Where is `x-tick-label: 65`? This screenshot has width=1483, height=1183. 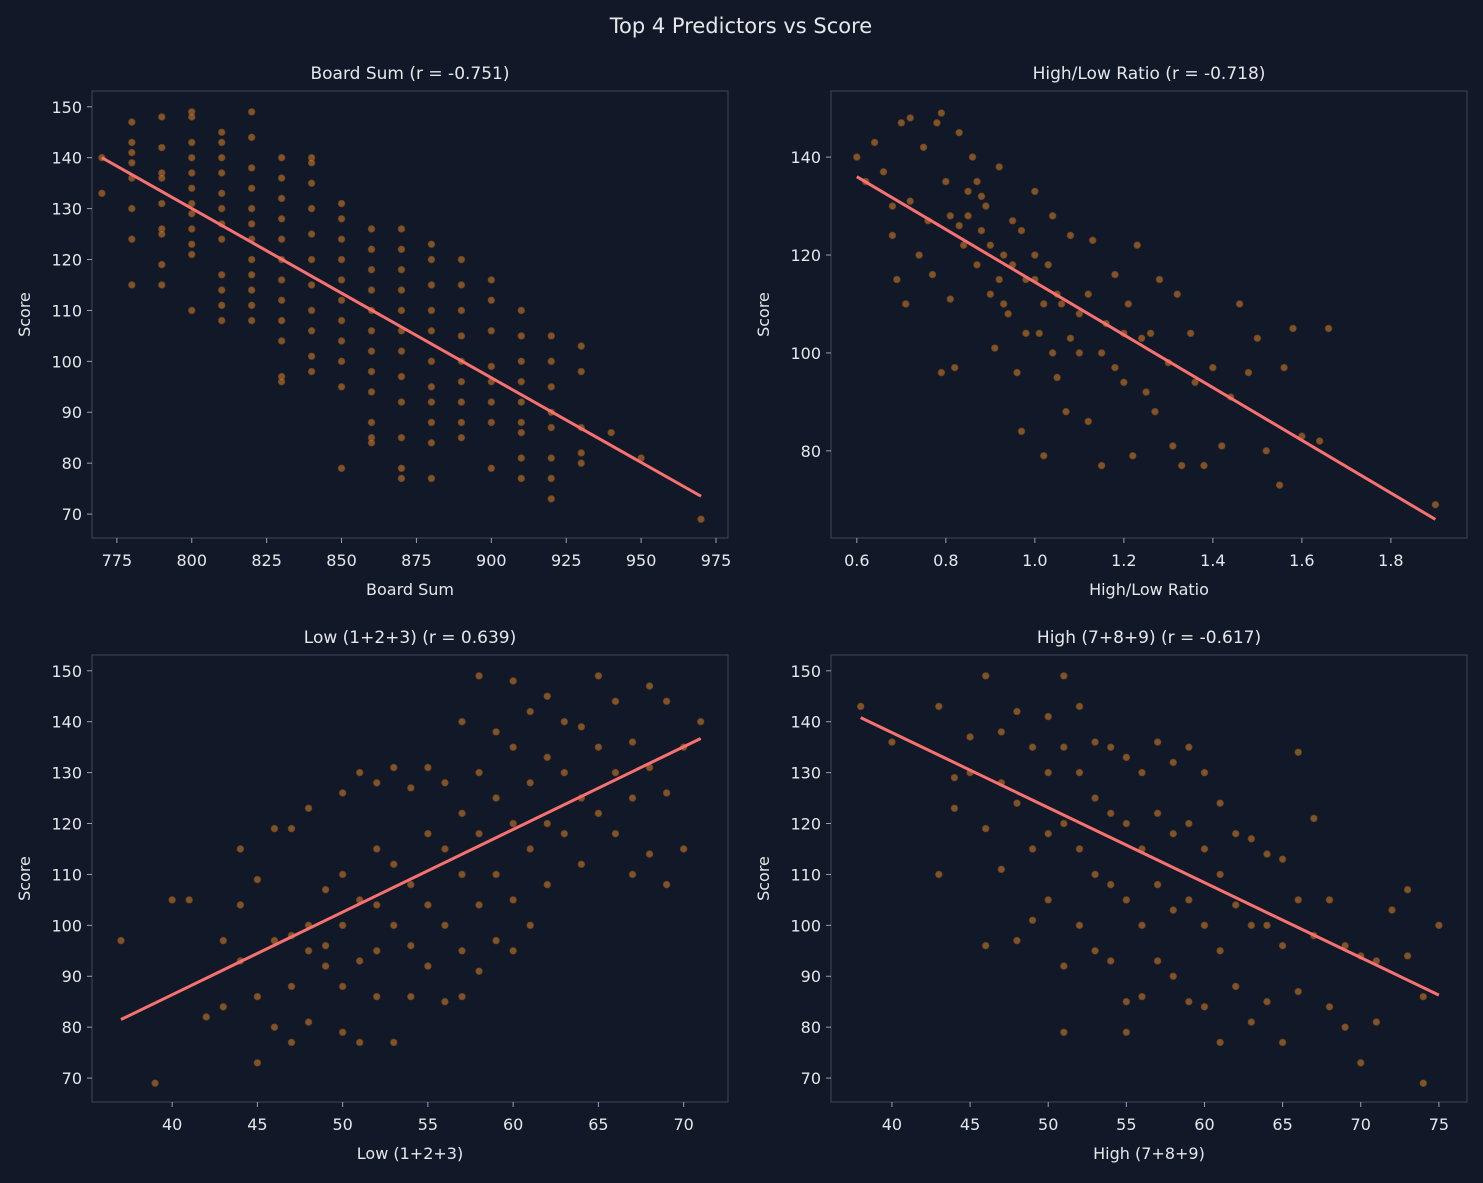
x-tick-label: 65 is located at coordinates (1282, 1124).